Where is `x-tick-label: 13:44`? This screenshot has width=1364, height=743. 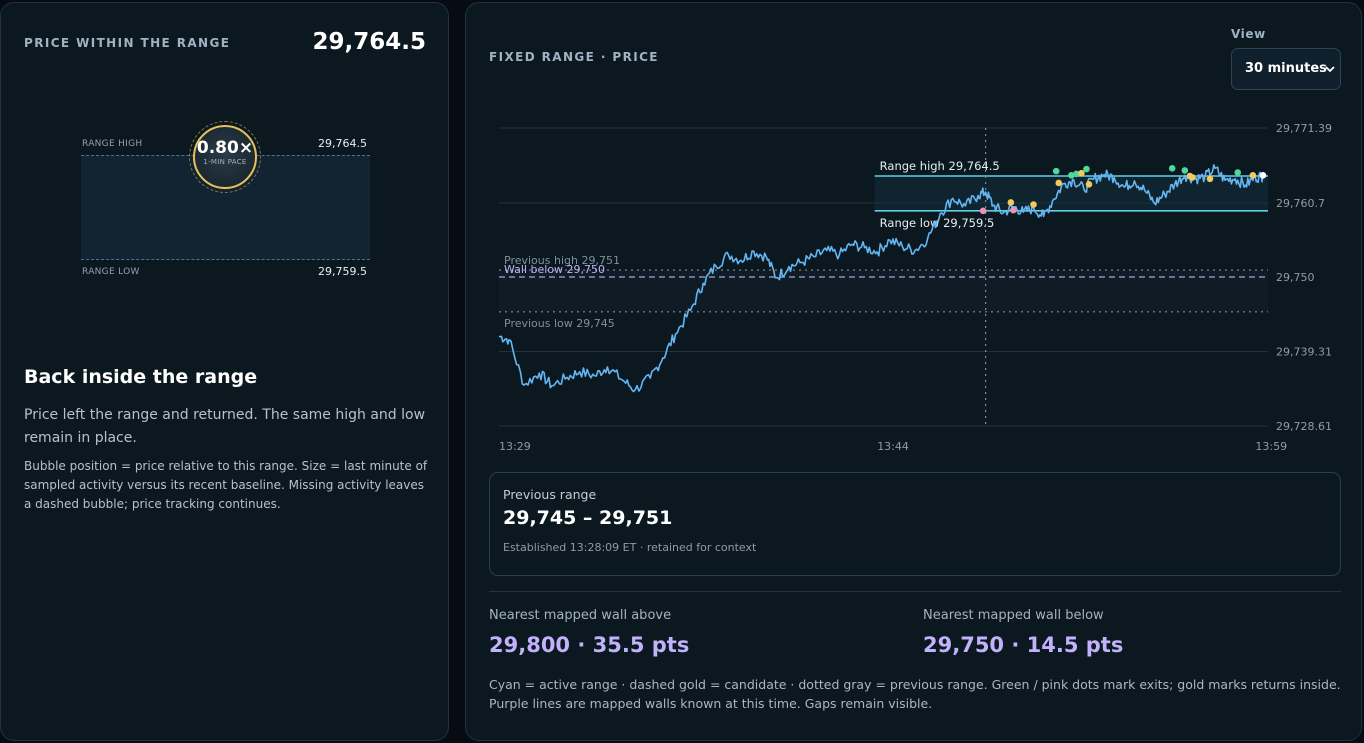 x-tick-label: 13:44 is located at coordinates (893, 446).